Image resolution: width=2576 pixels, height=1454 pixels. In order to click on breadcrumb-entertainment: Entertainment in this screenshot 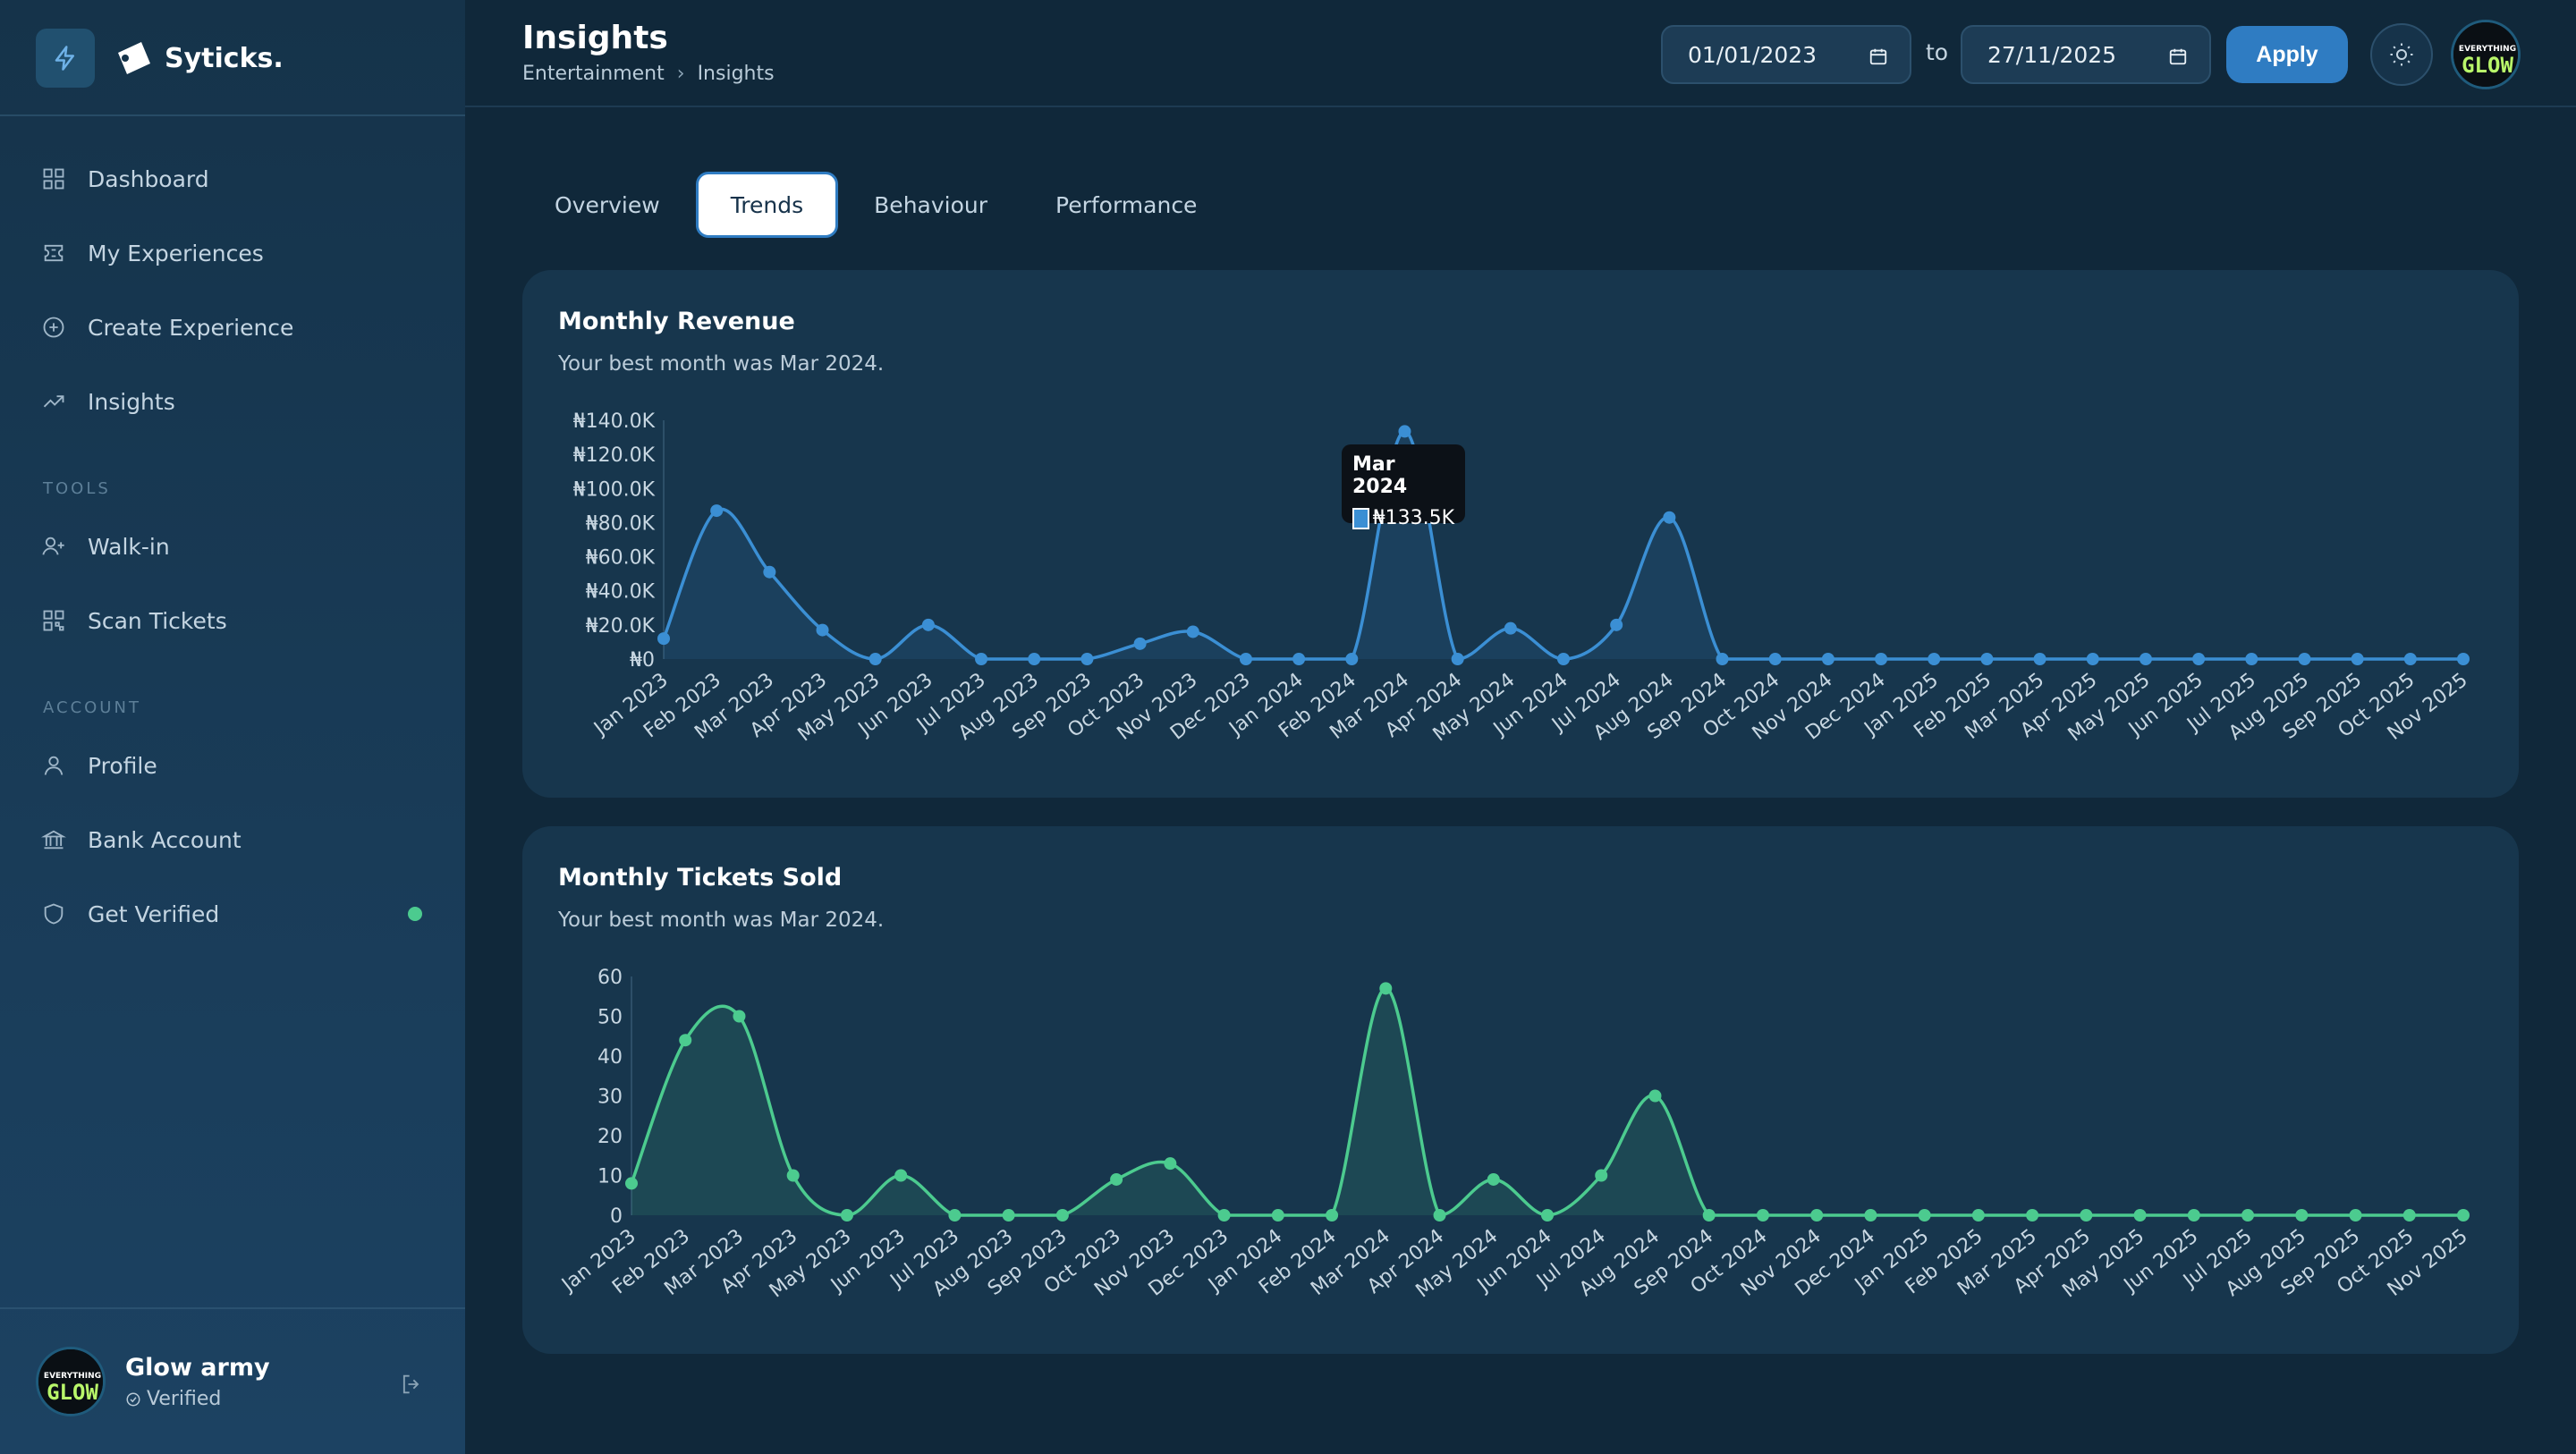, I will do `click(593, 74)`.